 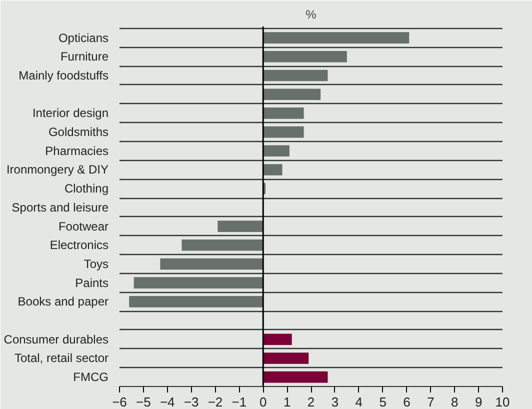 What do you see at coordinates (311, 401) in the screenshot?
I see `x-tick-label: 2` at bounding box center [311, 401].